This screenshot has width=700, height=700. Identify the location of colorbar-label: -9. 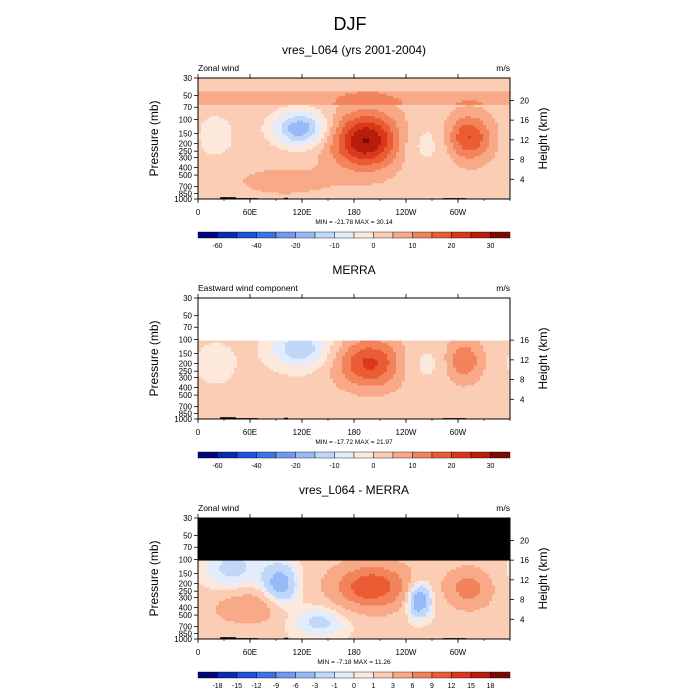
(276, 686).